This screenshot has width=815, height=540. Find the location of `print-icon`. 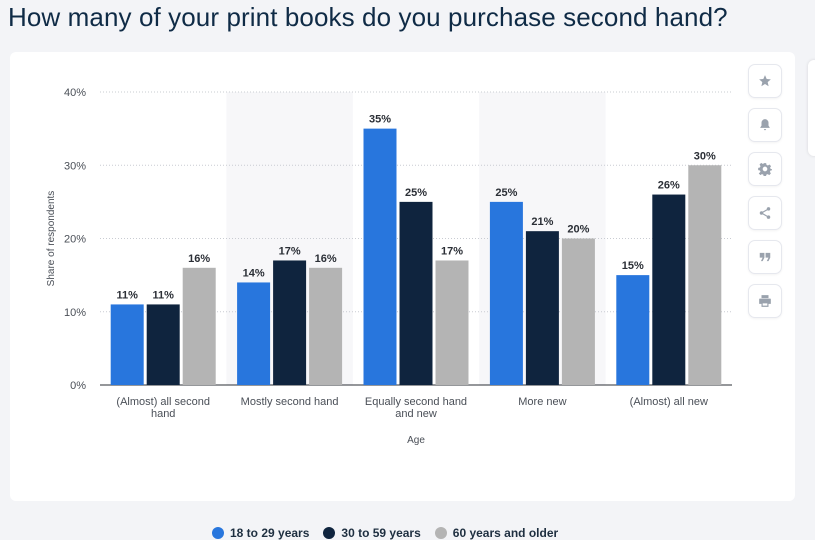

print-icon is located at coordinates (765, 301).